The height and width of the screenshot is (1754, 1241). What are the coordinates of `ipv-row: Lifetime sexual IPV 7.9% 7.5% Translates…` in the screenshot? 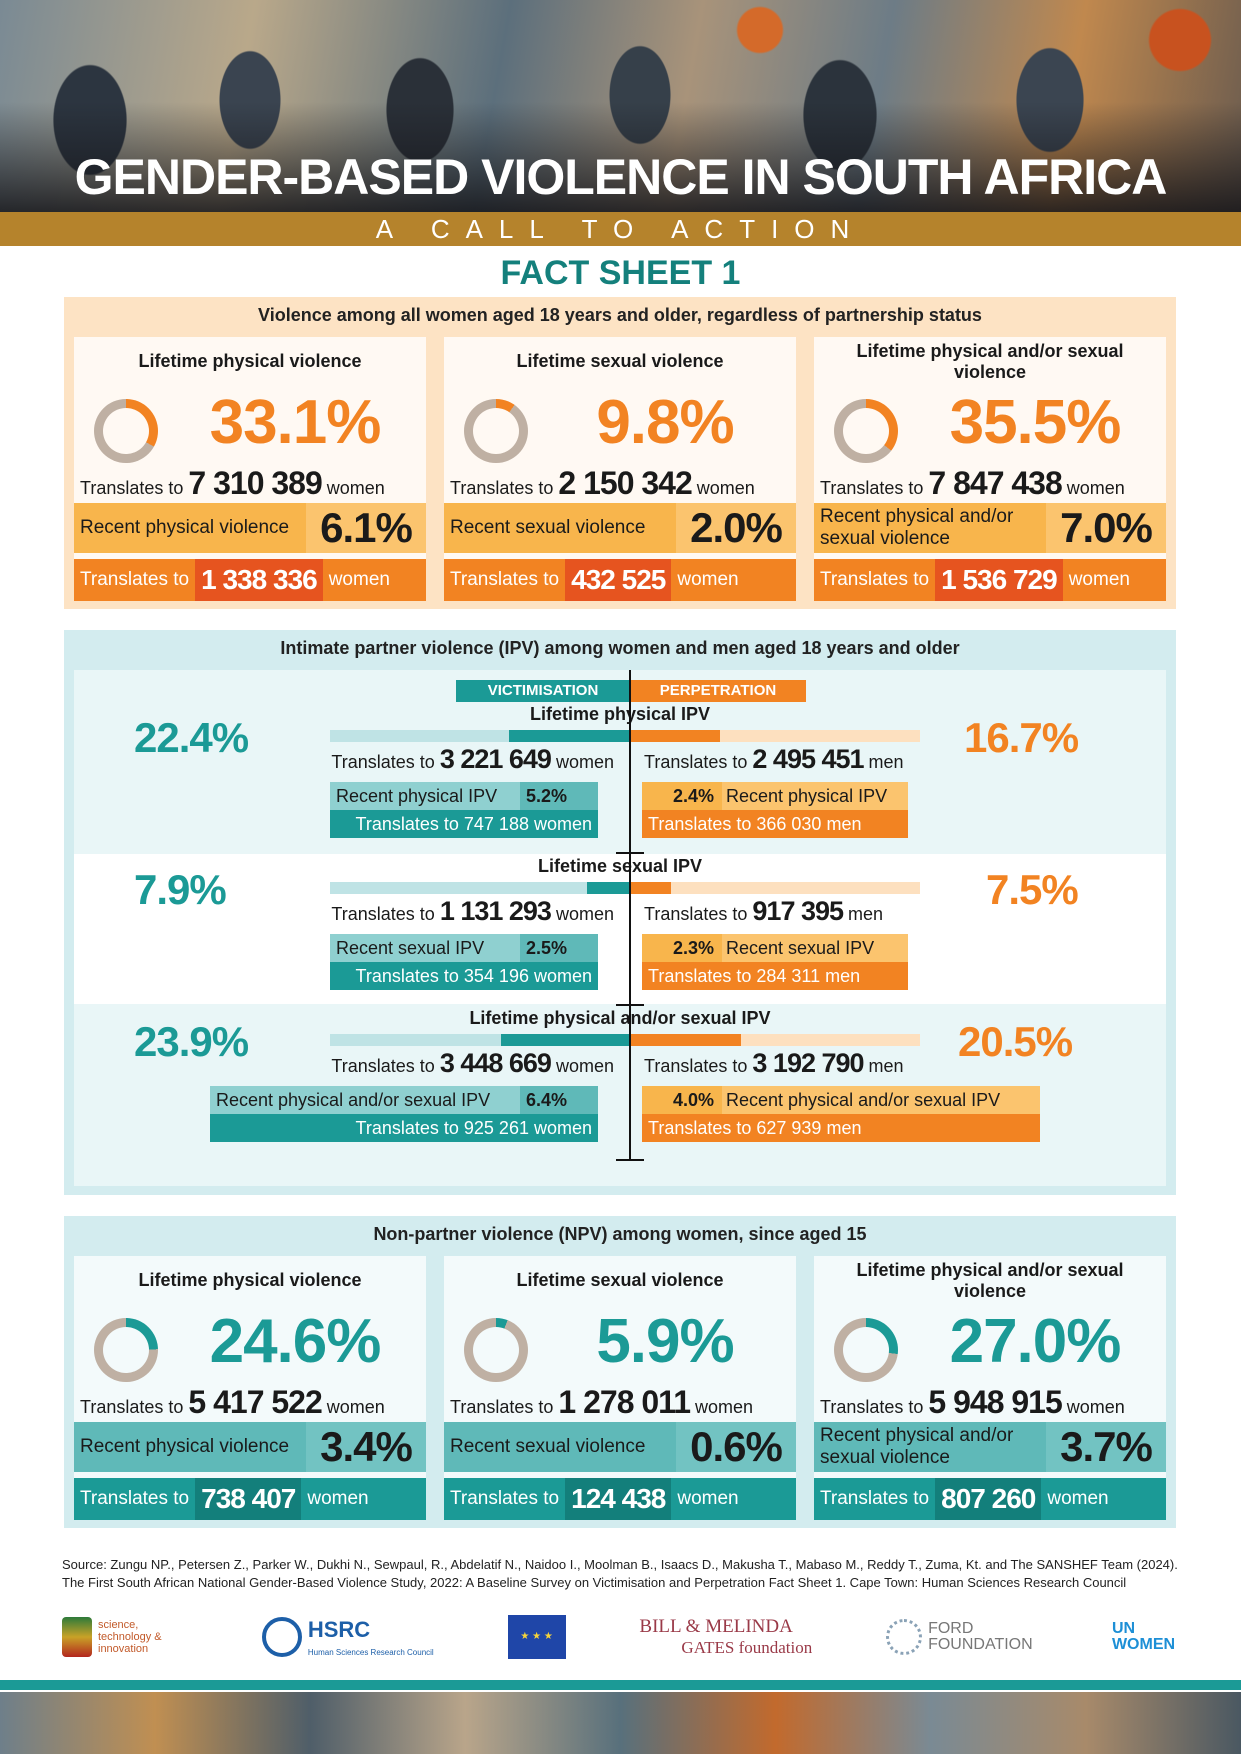 It's located at (620, 929).